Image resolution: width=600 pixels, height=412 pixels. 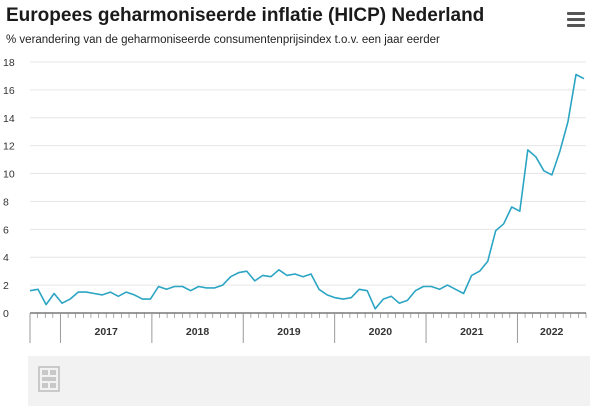 I want to click on hamburger-menu-icon, so click(x=576, y=20).